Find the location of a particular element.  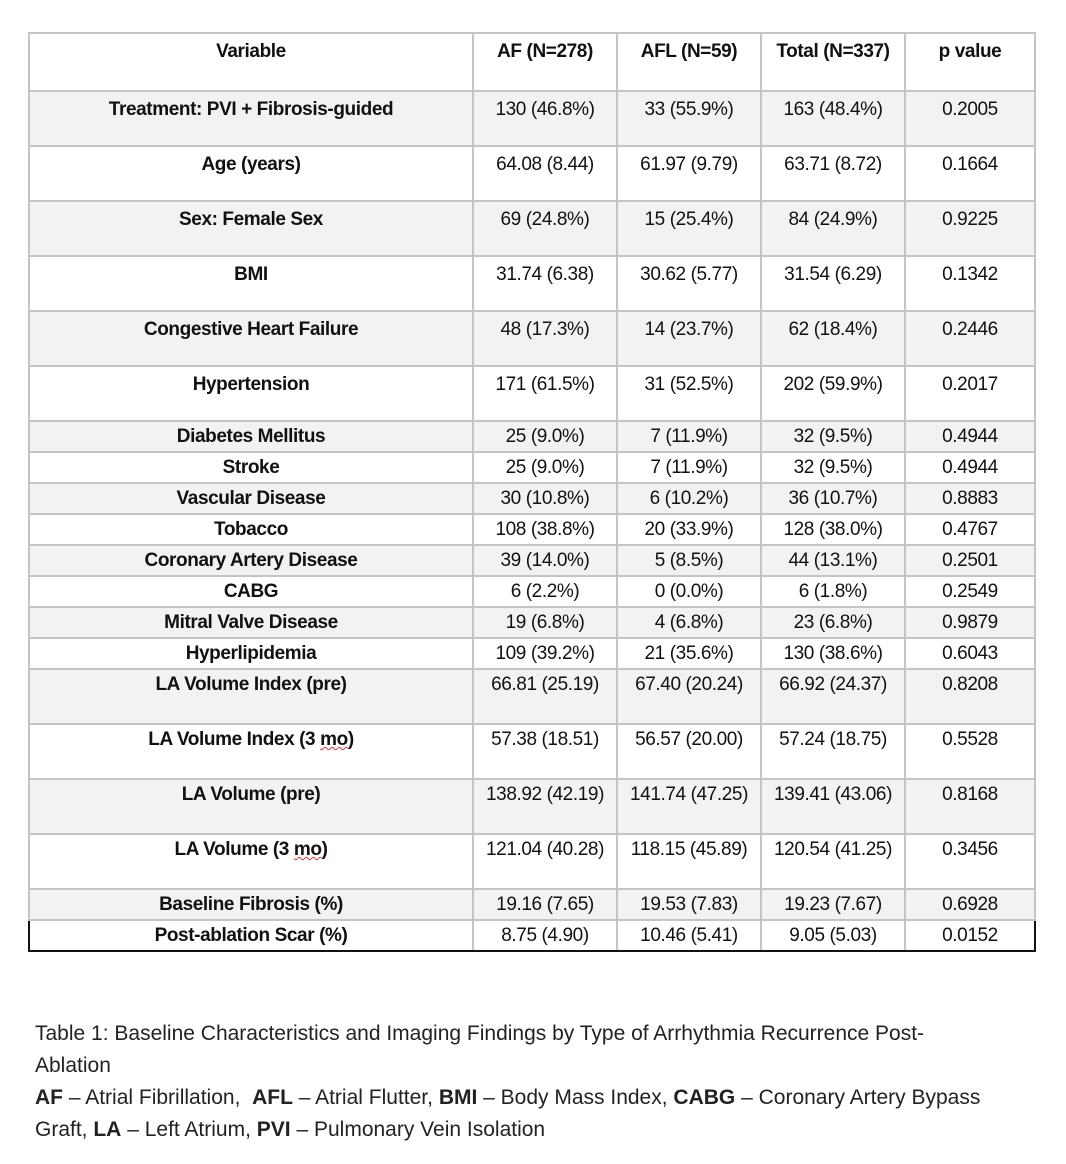

abbreviation: CABG is located at coordinates (704, 1097).